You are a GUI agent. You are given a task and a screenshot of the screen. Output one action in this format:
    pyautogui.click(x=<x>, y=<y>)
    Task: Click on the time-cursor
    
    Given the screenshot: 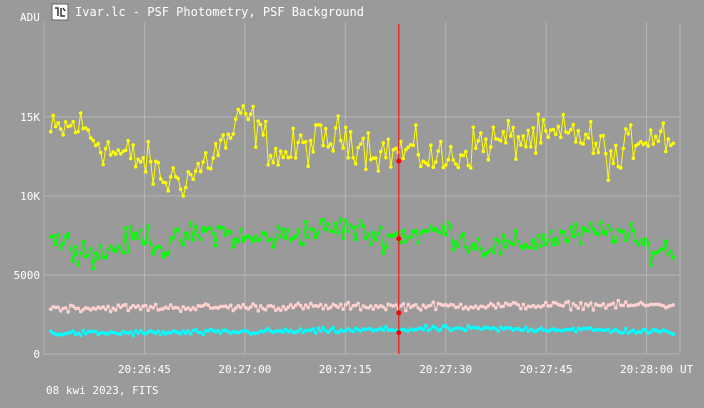 What is the action you would take?
    pyautogui.click(x=399, y=189)
    